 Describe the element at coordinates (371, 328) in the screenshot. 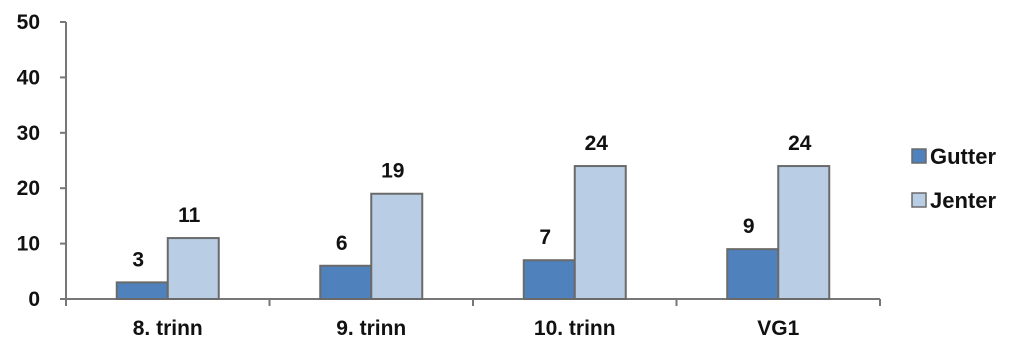

I see `x-tick-label: 9. trinn` at that location.